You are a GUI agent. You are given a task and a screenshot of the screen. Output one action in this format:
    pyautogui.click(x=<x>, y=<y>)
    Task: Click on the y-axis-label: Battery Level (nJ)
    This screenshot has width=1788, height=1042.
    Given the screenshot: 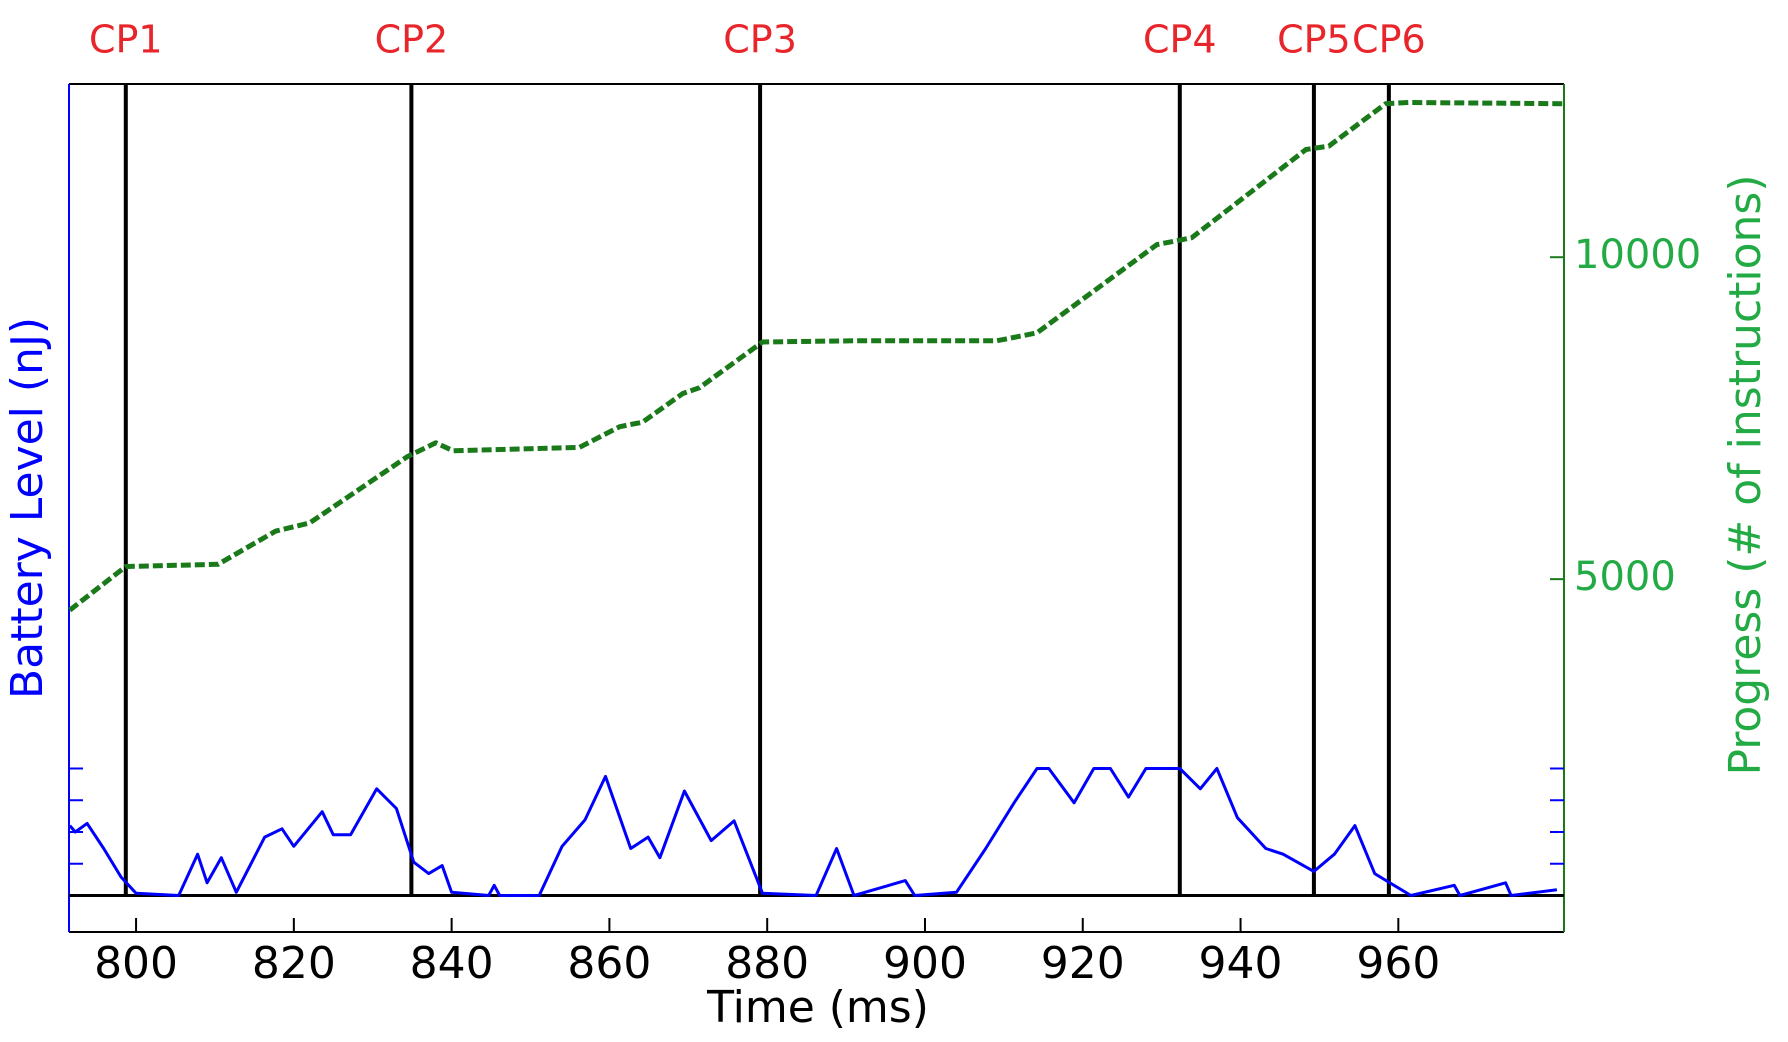 What is the action you would take?
    pyautogui.click(x=27, y=508)
    